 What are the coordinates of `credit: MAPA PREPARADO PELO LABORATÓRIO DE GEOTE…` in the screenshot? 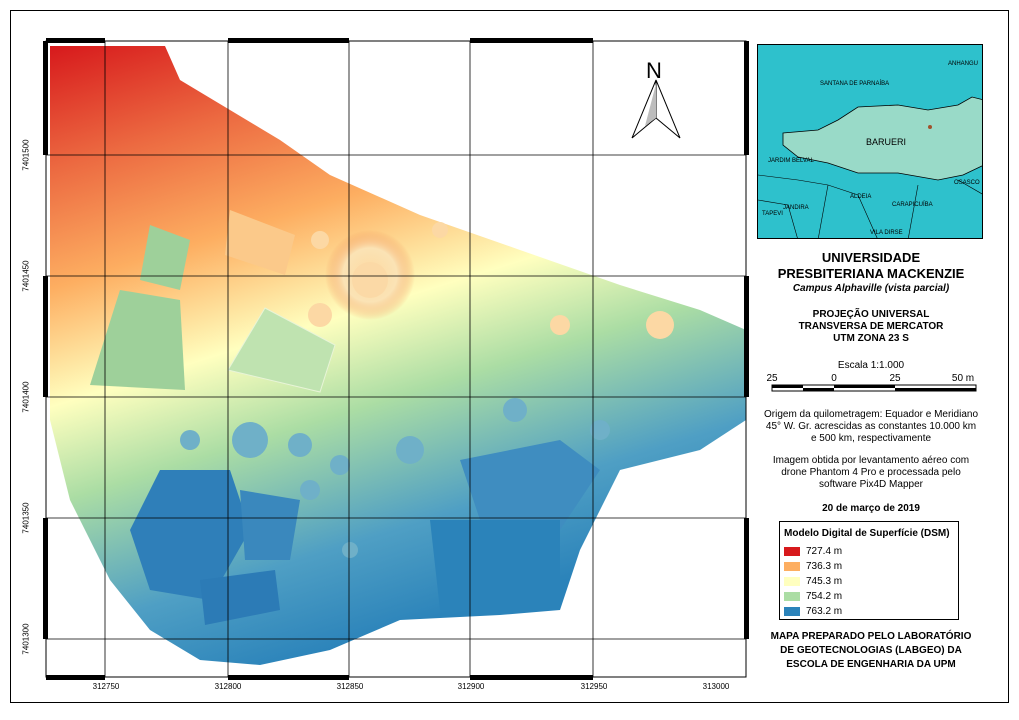 It's located at (871, 651).